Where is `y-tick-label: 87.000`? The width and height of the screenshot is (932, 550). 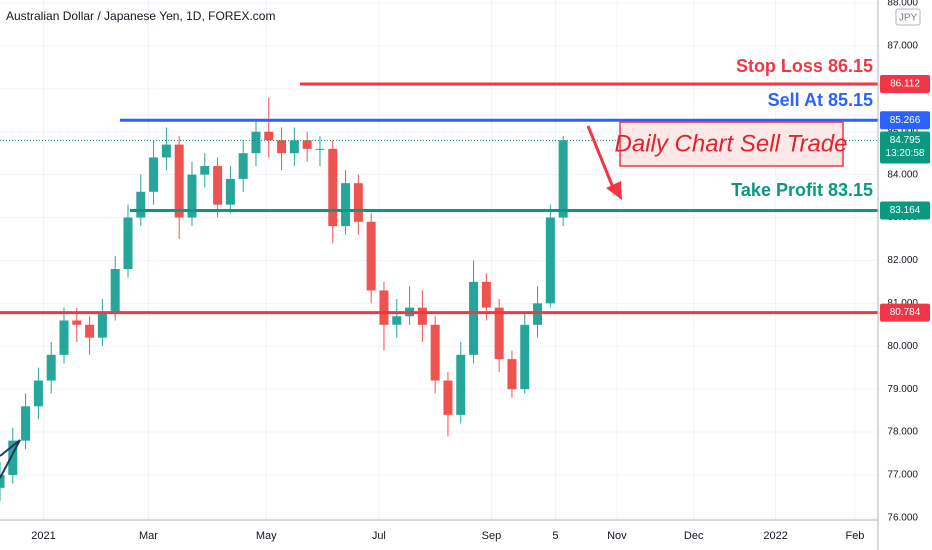 y-tick-label: 87.000 is located at coordinates (902, 46).